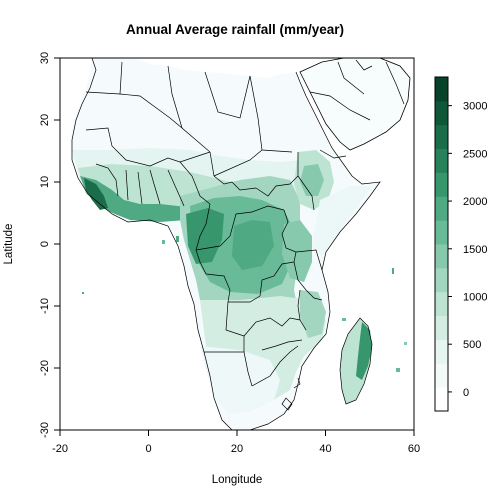 Image resolution: width=504 pixels, height=504 pixels. I want to click on legend-tick-label: 3000, so click(475, 107).